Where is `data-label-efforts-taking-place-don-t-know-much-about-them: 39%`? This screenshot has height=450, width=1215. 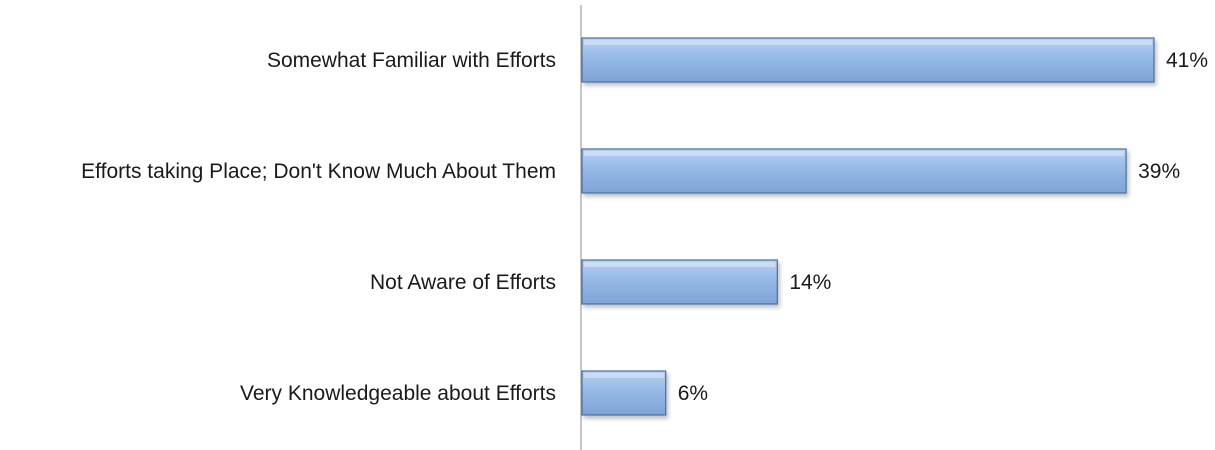 data-label-efforts-taking-place-don-t-know-much-about-them: 39% is located at coordinates (1159, 171).